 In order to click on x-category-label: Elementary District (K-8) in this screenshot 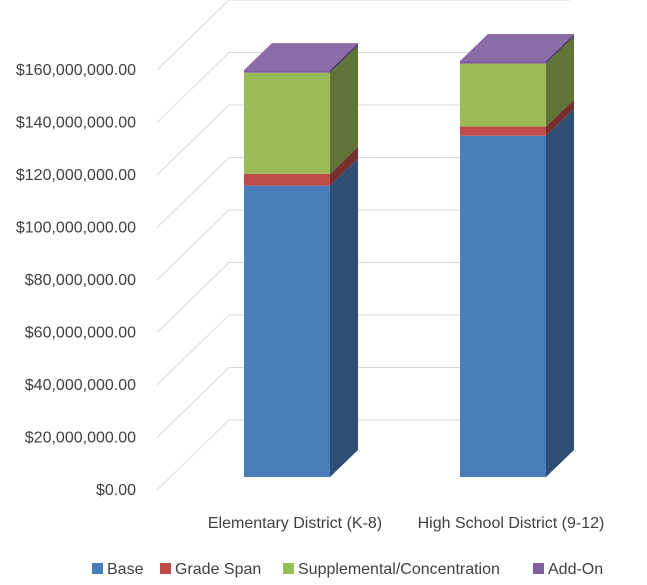, I will do `click(295, 523)`.